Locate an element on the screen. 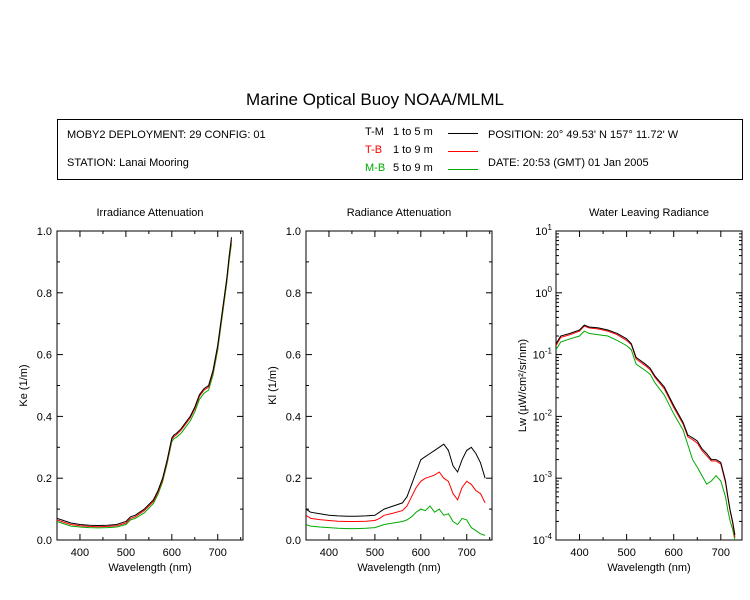 This screenshot has width=750, height=600. chart-main-title: Marine Optical Buoy NOAA/MLML is located at coordinates (375, 99).